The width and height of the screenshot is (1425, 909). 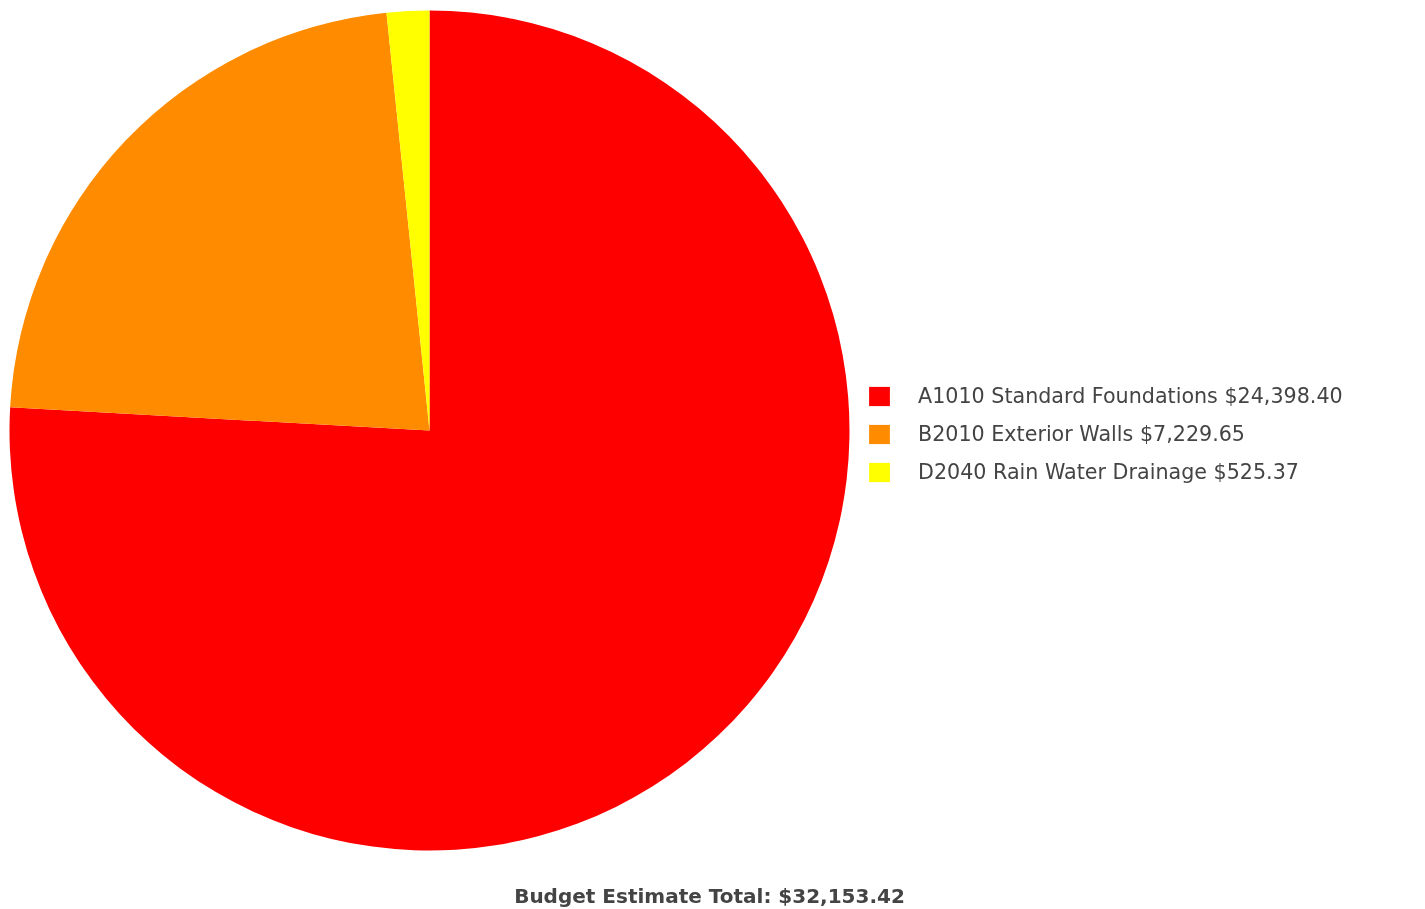 What do you see at coordinates (1108, 472) in the screenshot?
I see `legend-label: D2040 Rain Water Drainage $525.37` at bounding box center [1108, 472].